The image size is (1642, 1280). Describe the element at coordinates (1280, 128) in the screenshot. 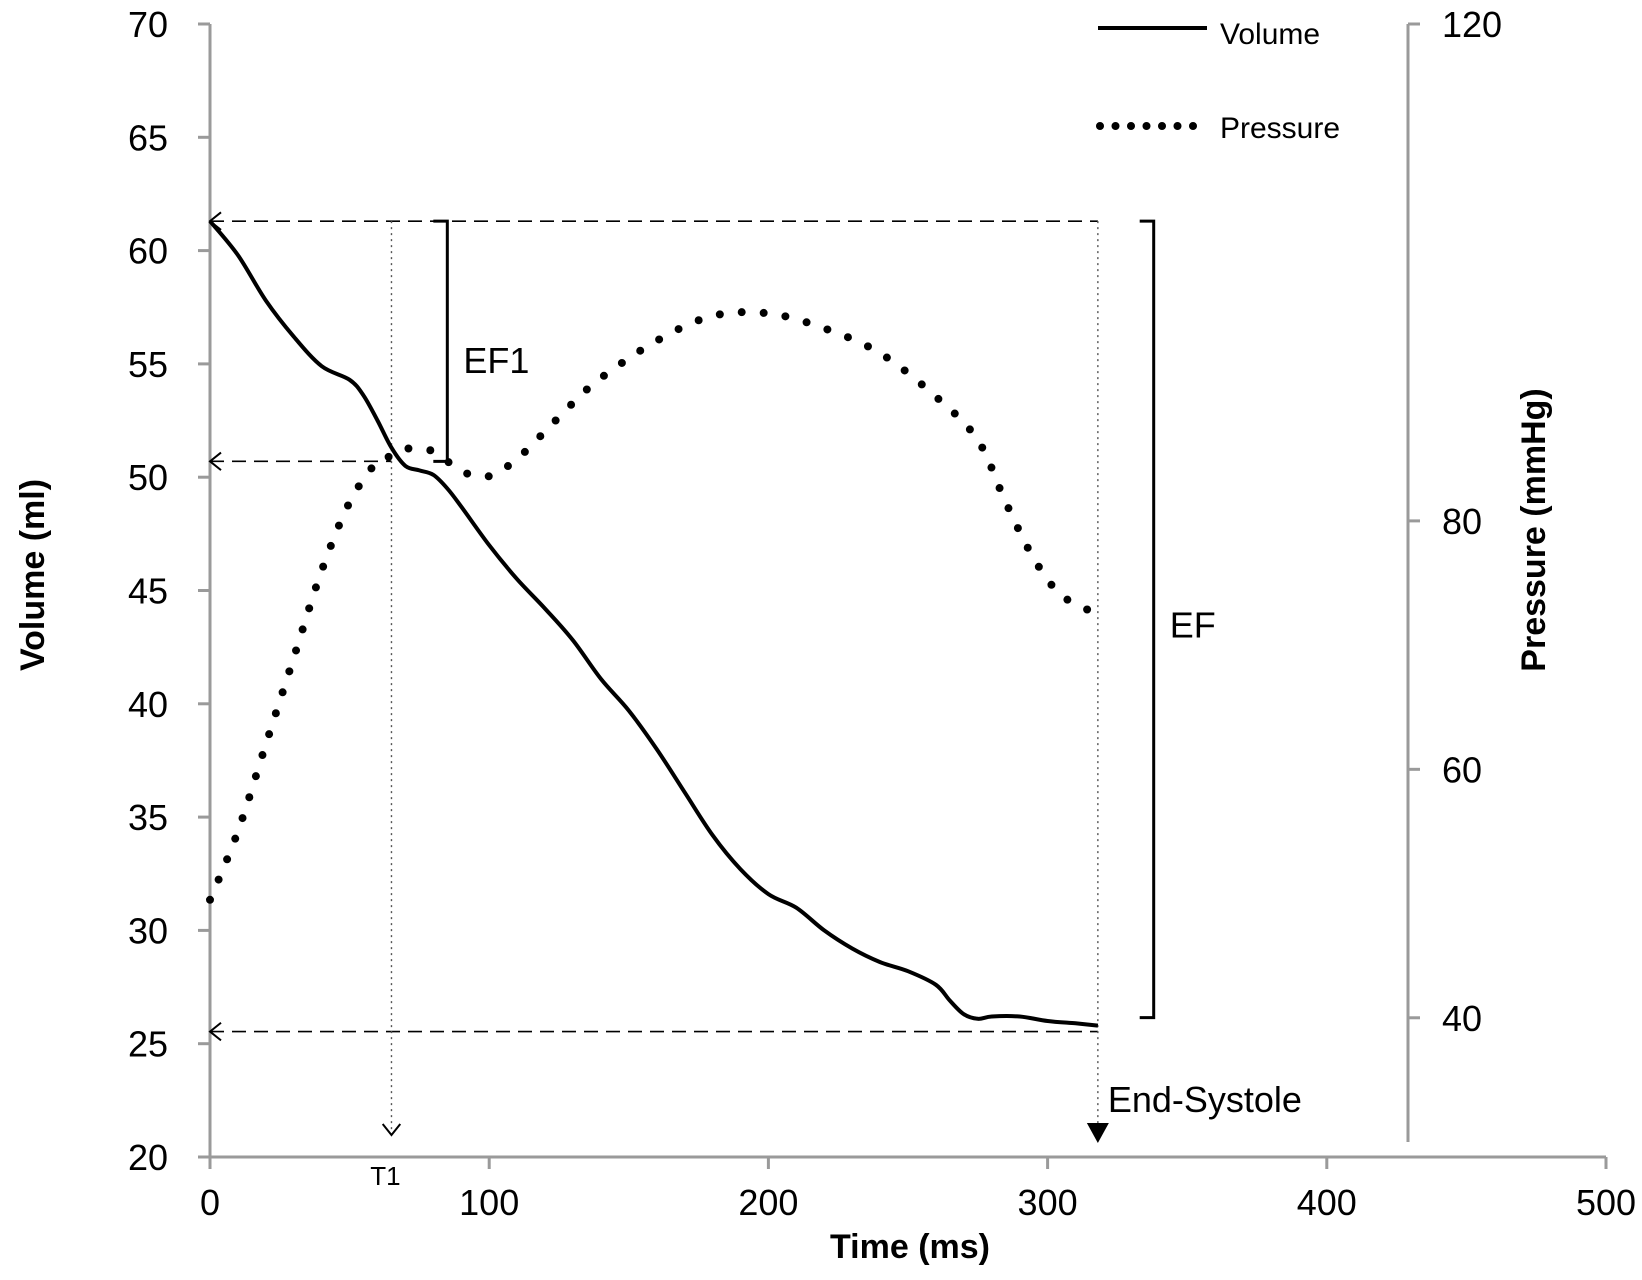

I see `legend-pressure-label: Pressure` at that location.